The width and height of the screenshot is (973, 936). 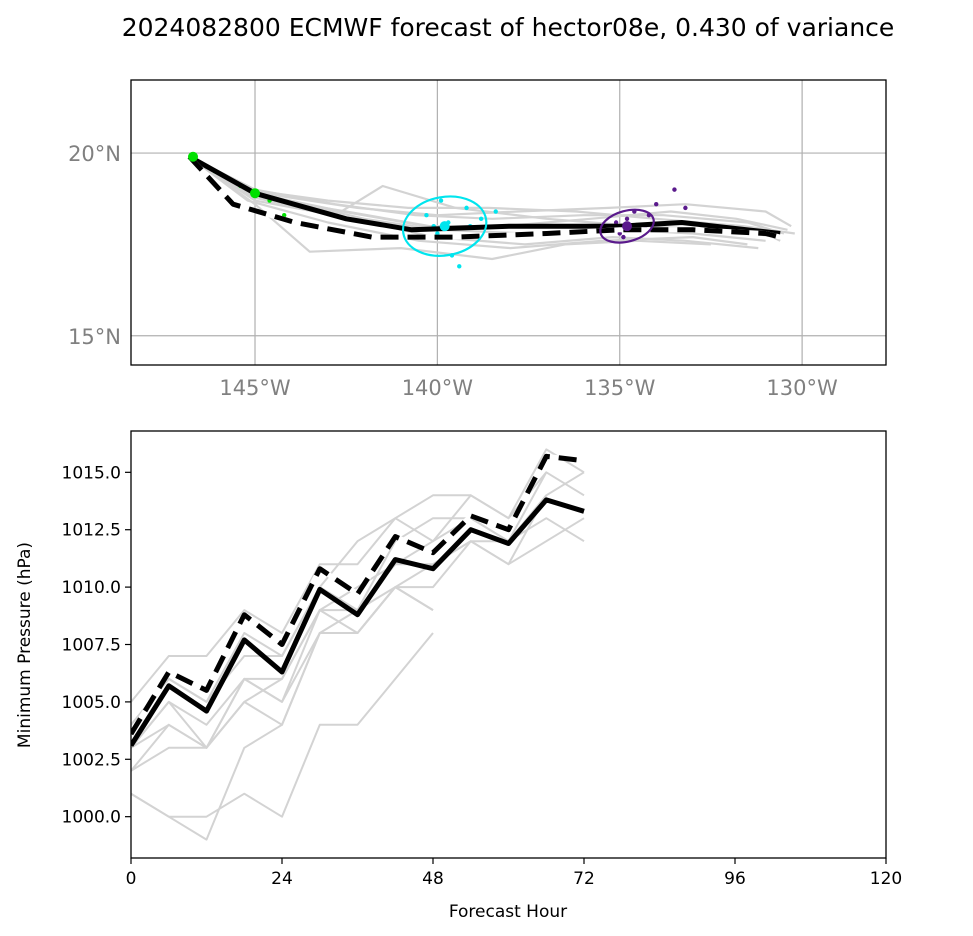 I want to click on map-lon-tick-label: 130°W, so click(x=802, y=388).